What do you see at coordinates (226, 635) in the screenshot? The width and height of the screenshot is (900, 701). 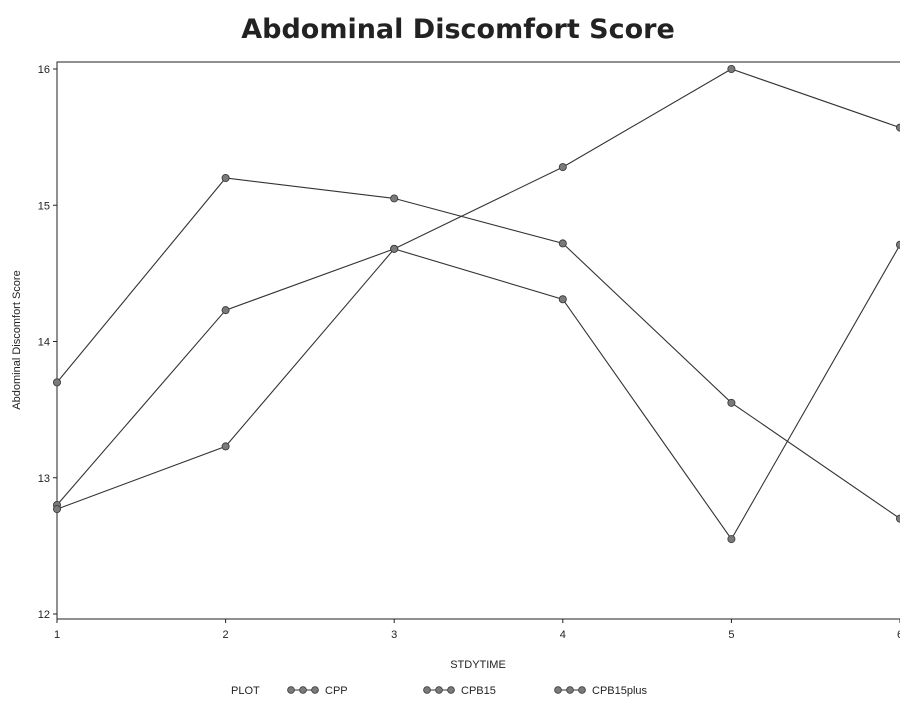 I see `x-tick-label: 2` at bounding box center [226, 635].